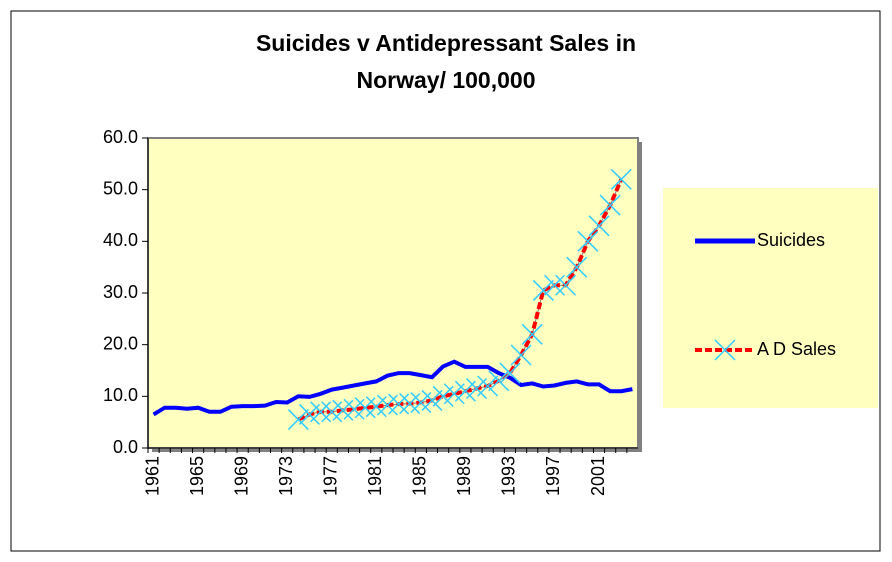 This screenshot has height=562, width=892. I want to click on y-tick-label: 50.0, so click(120, 188).